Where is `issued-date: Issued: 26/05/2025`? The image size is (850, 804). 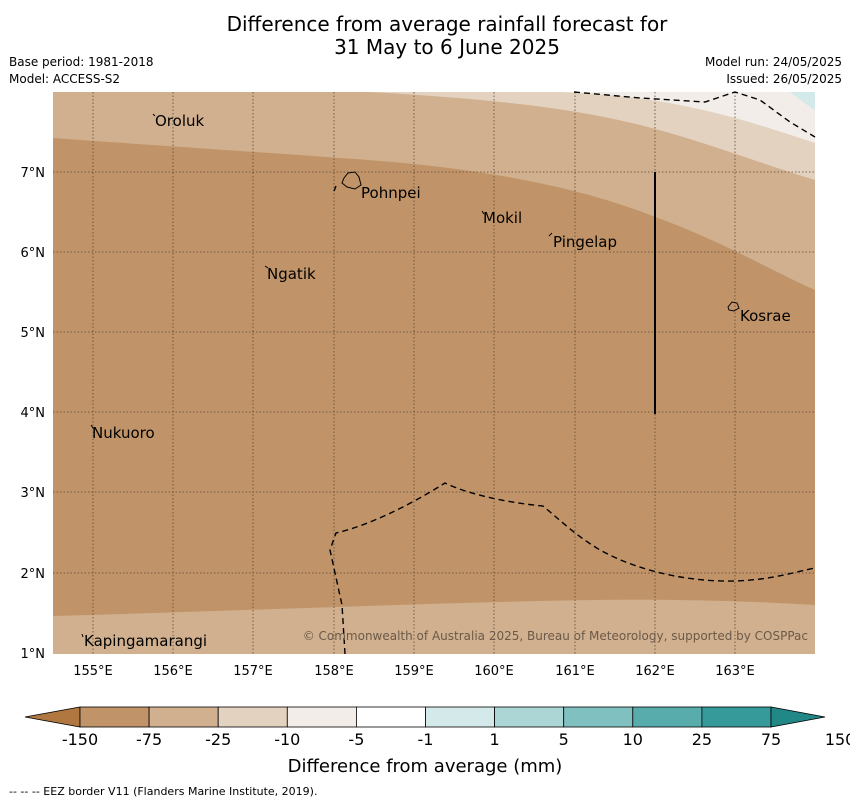
issued-date: Issued: 26/05/2025 is located at coordinates (784, 79).